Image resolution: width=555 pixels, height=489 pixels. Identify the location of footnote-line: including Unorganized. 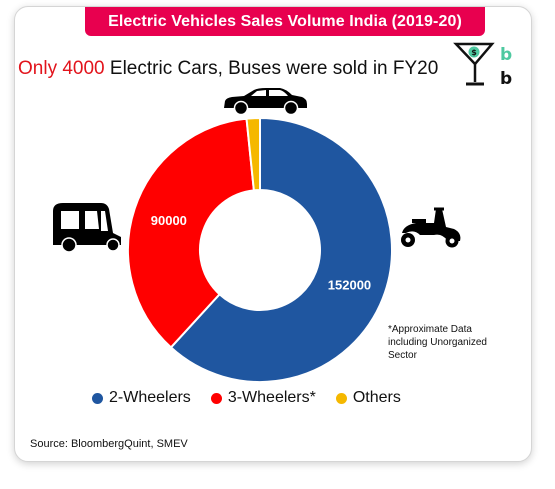
(437, 342).